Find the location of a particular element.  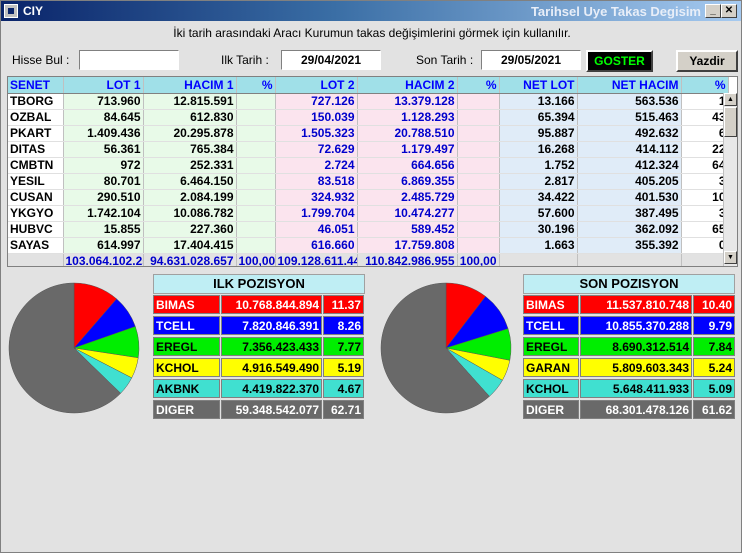

table-cell: 664.656 is located at coordinates (407, 165).